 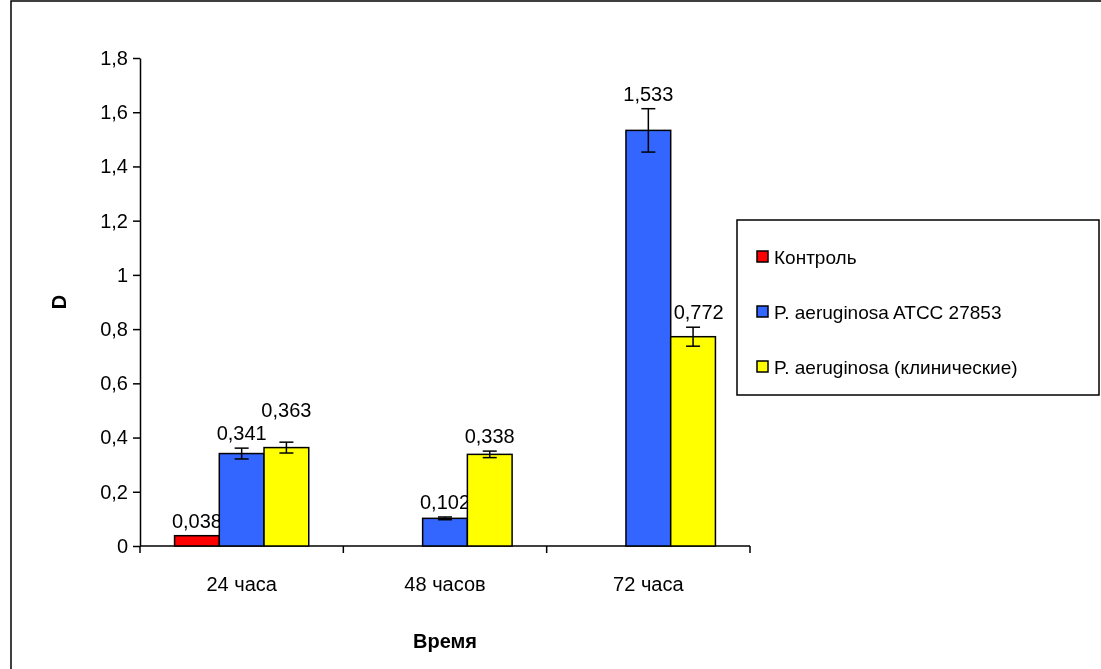 I want to click on y-tick-label: 0,2, so click(x=114, y=491).